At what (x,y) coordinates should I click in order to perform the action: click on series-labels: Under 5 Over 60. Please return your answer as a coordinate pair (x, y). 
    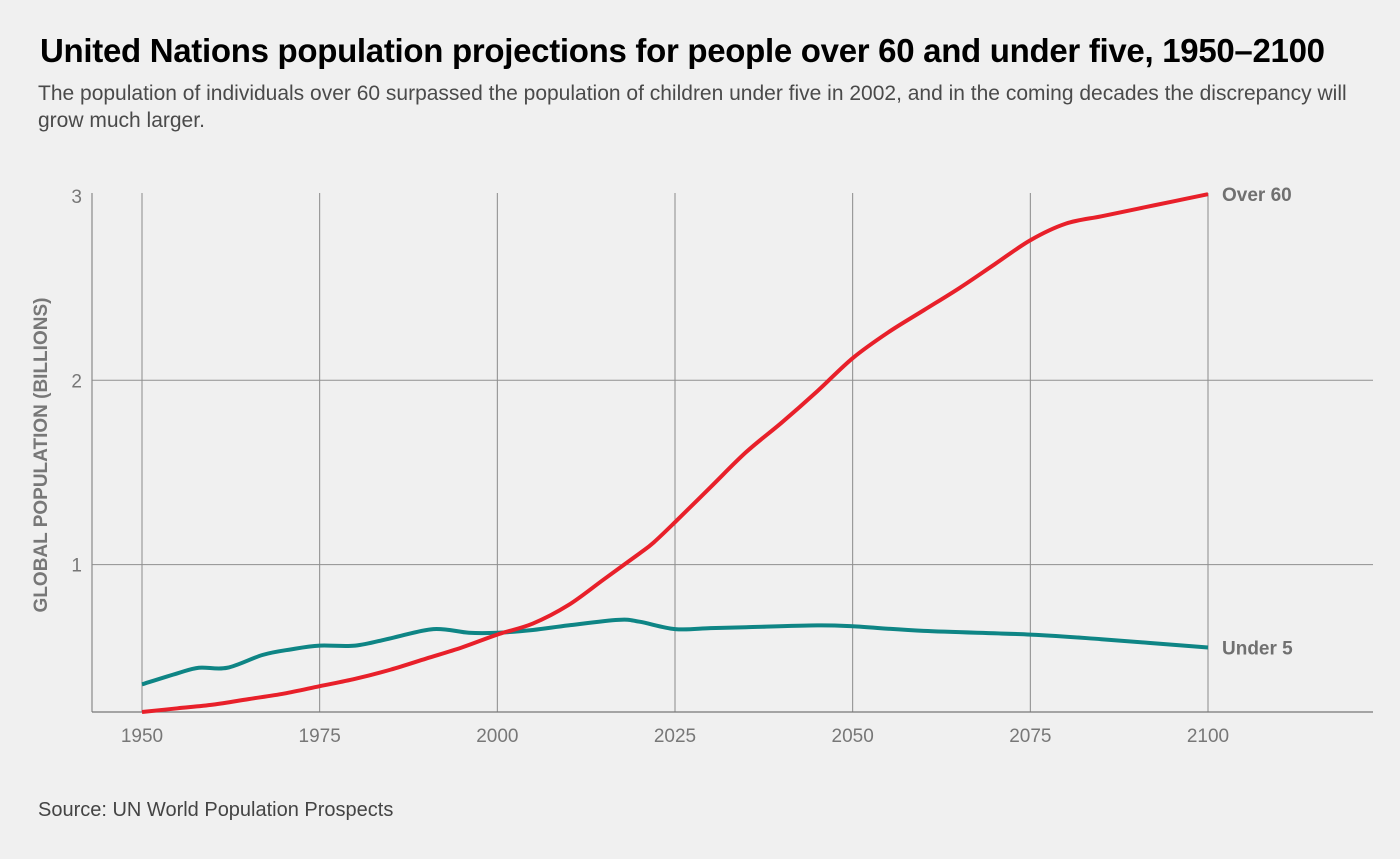
    Looking at the image, I should click on (1257, 422).